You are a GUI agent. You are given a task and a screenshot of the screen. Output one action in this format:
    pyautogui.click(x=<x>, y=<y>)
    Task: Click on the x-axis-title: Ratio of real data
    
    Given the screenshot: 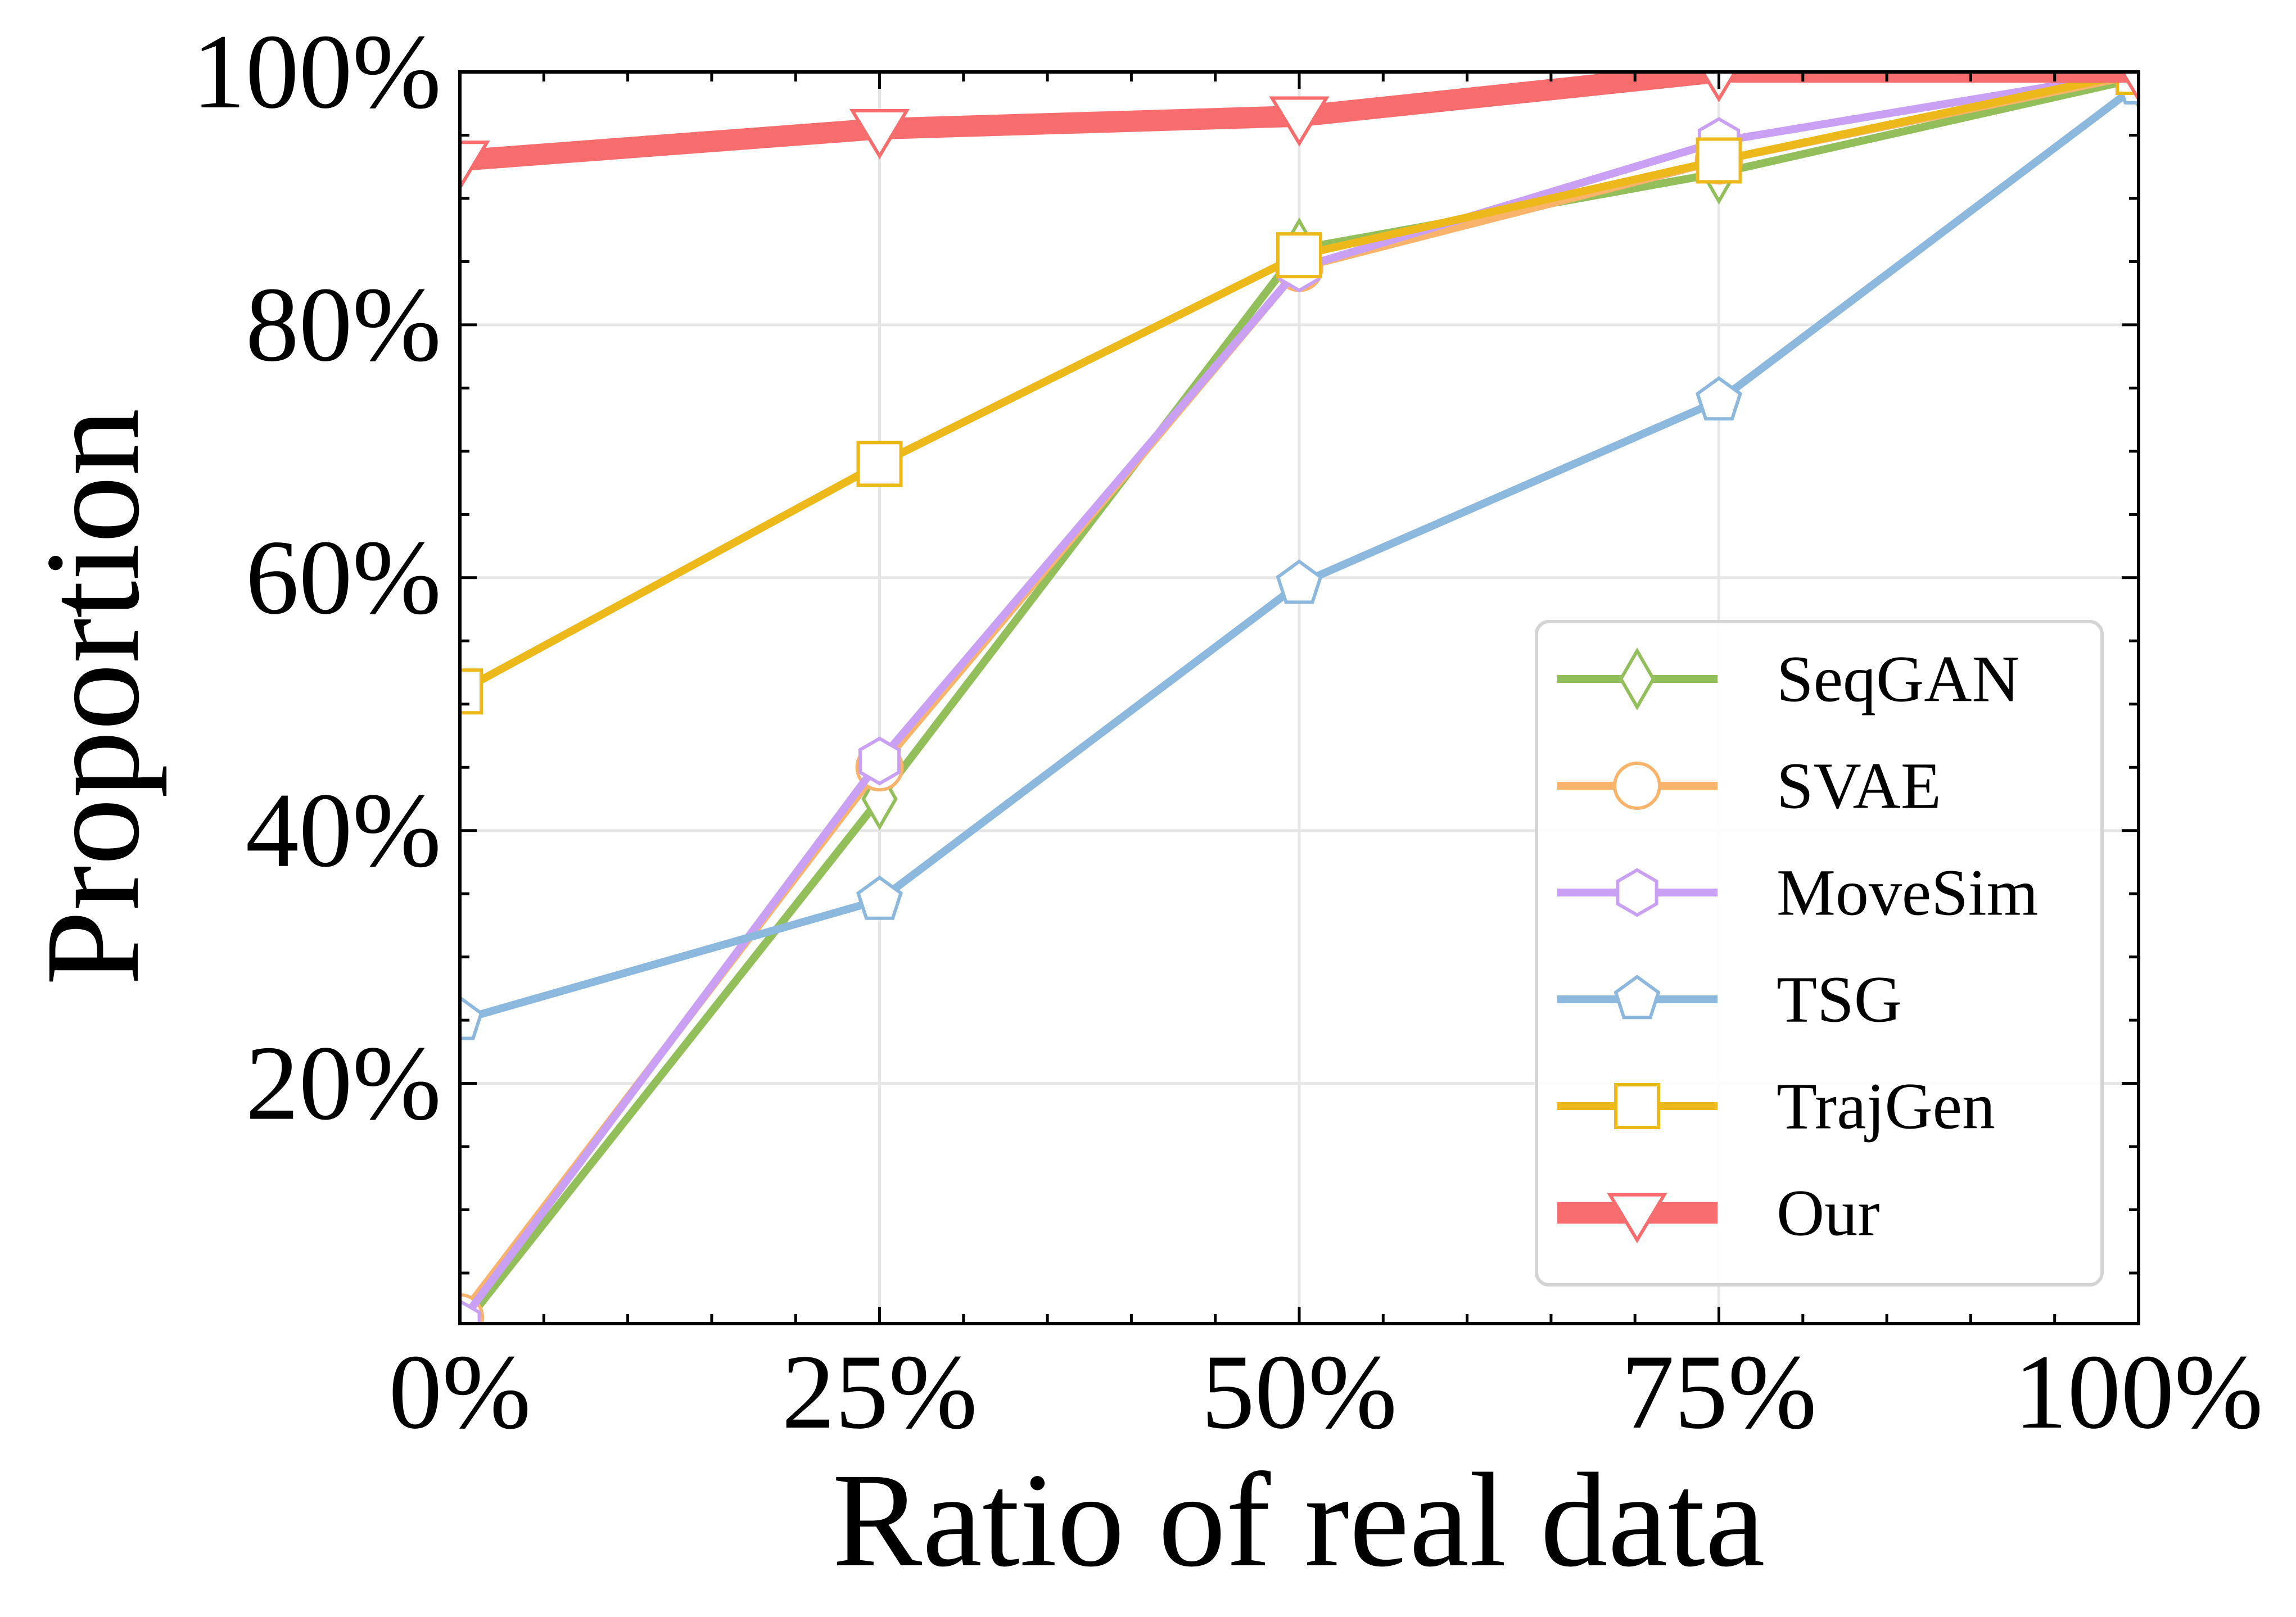 What is the action you would take?
    pyautogui.click(x=1298, y=1520)
    